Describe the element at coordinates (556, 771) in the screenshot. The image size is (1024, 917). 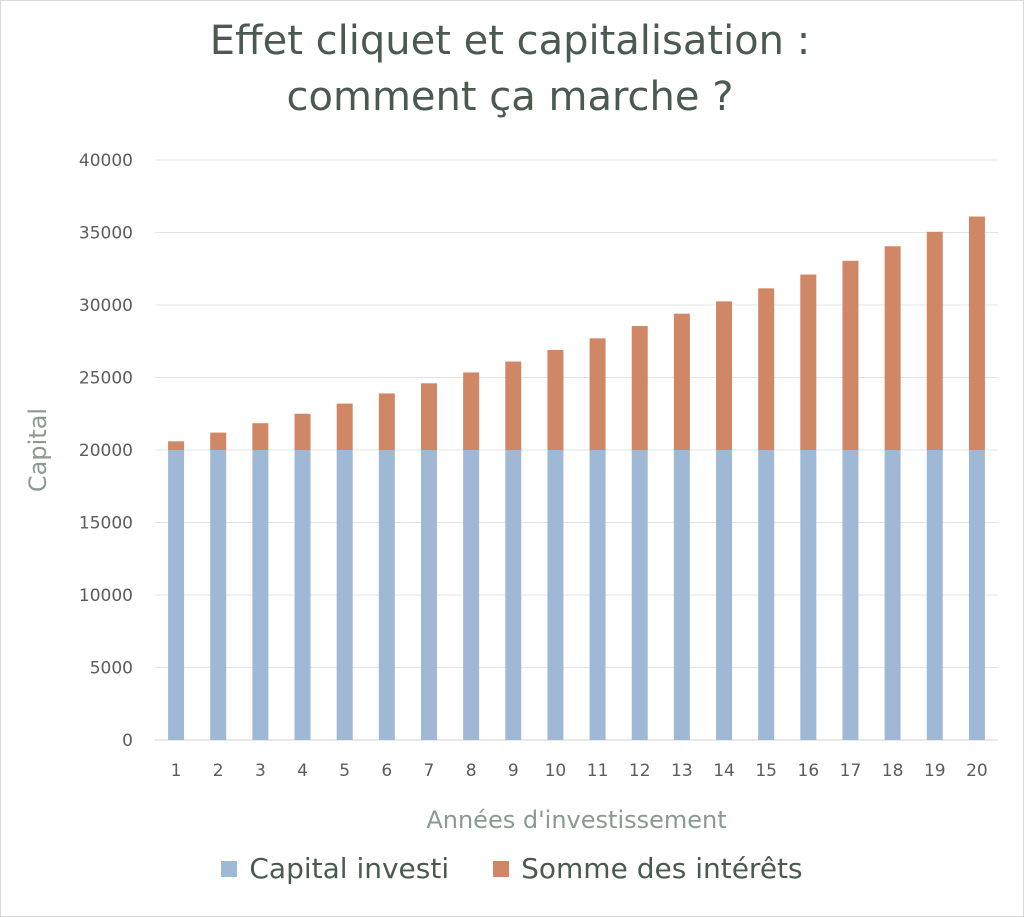
I see `x-tick-label-10: 10` at that location.